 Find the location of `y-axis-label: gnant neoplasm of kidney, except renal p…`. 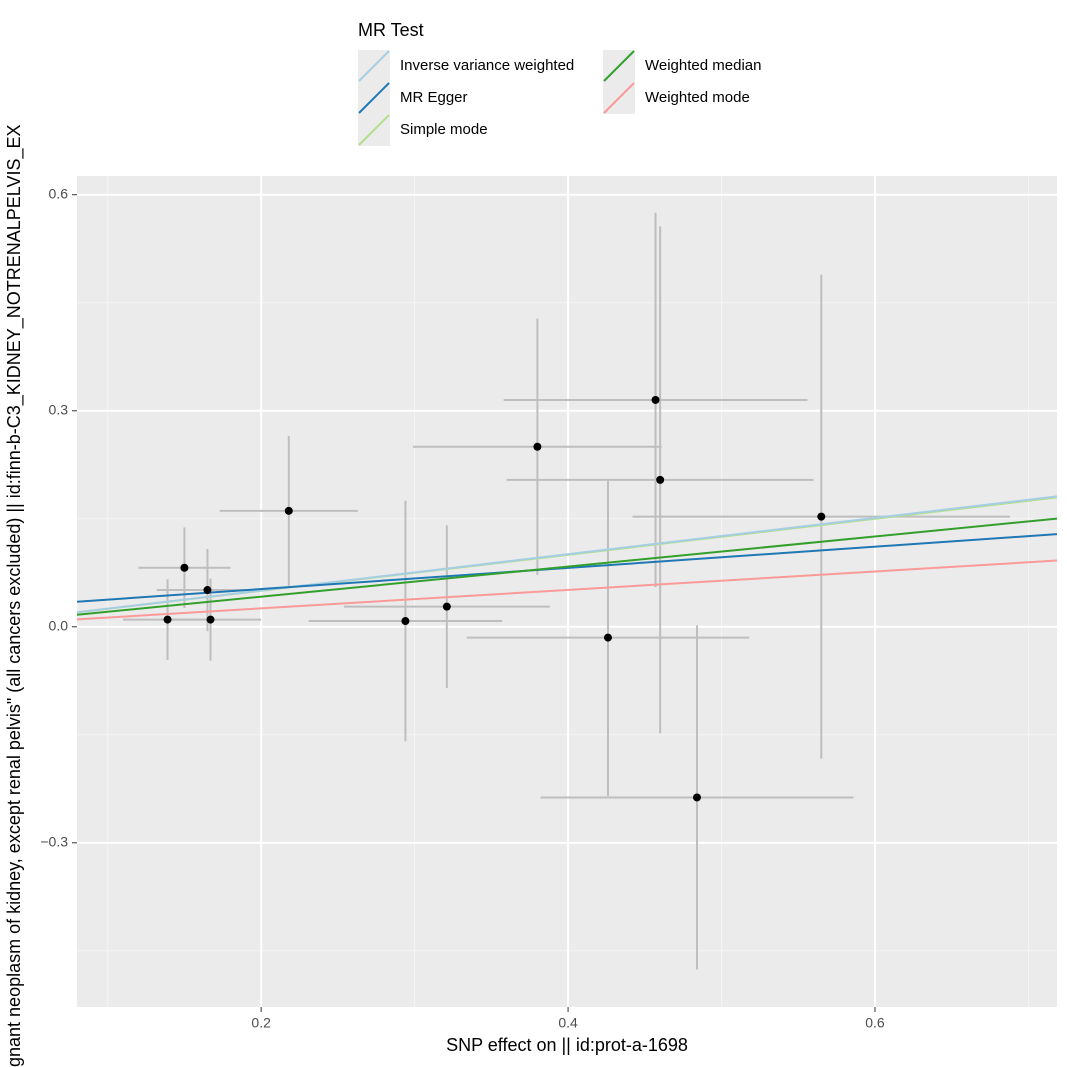

y-axis-label: gnant neoplasm of kidney, except renal p… is located at coordinates (14, 595).